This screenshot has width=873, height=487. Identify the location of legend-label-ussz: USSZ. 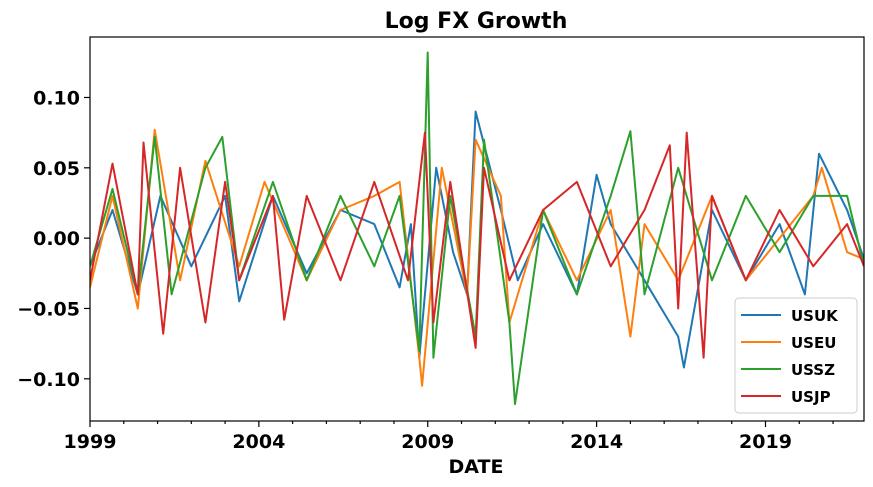
(813, 370).